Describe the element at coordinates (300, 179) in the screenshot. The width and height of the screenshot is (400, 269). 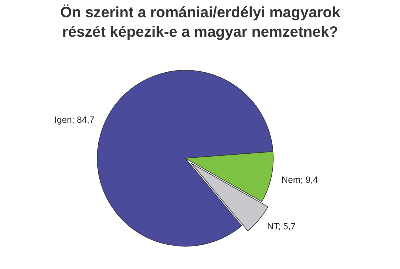
I see `slice-label: Nem; 9,4` at that location.